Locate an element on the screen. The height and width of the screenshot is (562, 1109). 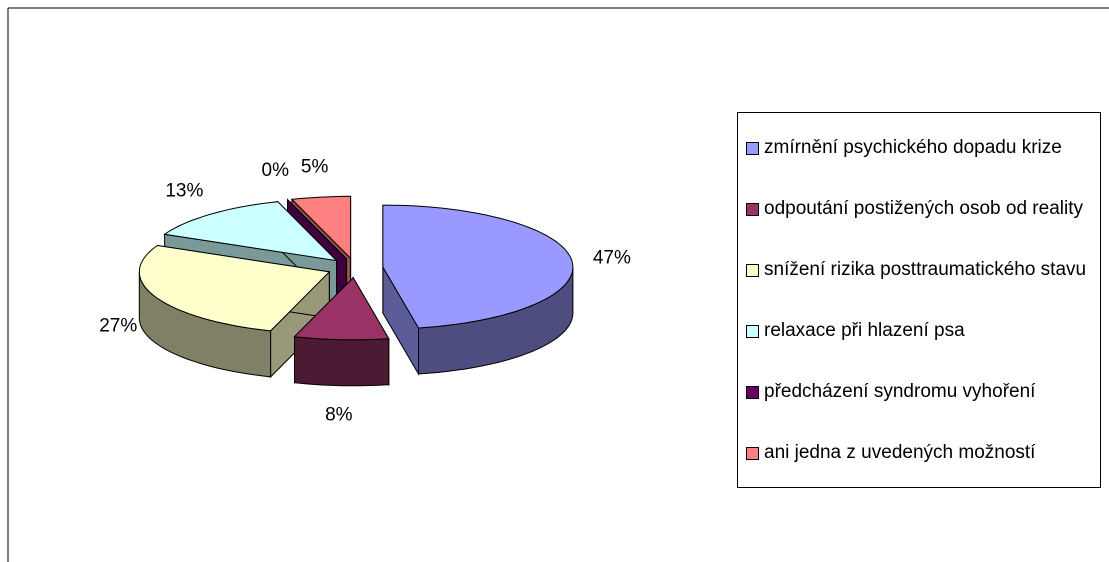
legend-label: předcházení syndromu vyhoření is located at coordinates (900, 391).